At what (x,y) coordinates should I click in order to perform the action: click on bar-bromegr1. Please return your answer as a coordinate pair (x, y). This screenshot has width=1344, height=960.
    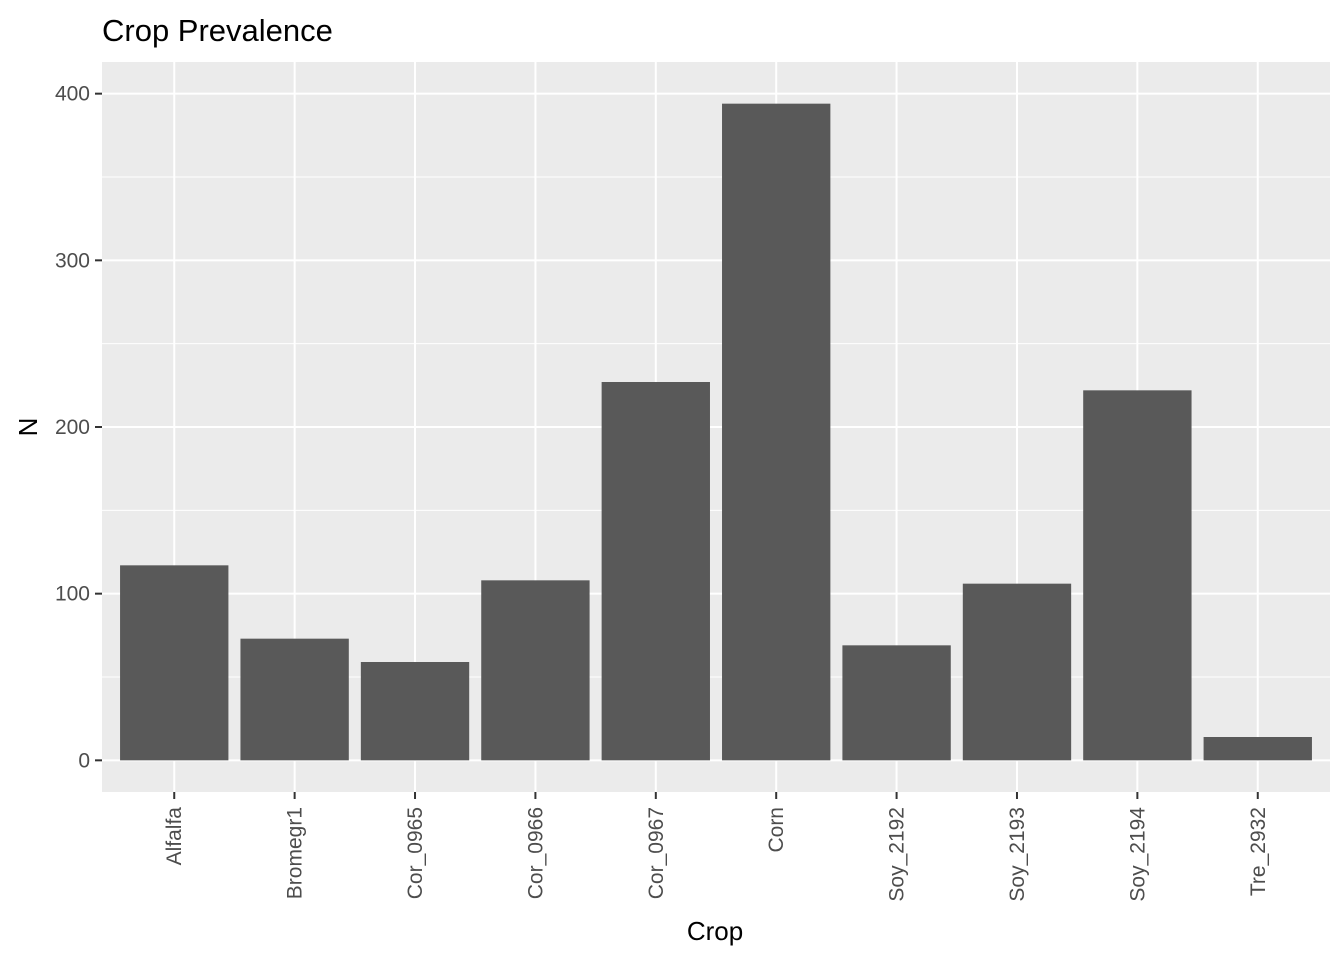
    Looking at the image, I should click on (294, 699).